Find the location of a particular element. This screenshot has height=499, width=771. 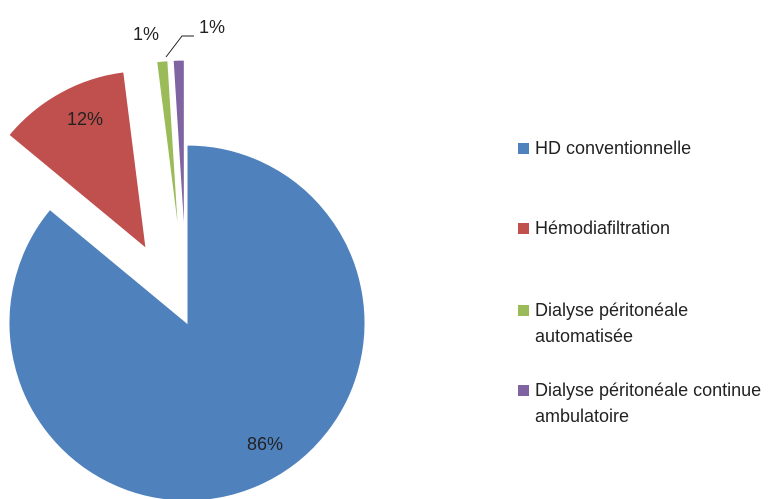

data-label: 86% is located at coordinates (265, 444).